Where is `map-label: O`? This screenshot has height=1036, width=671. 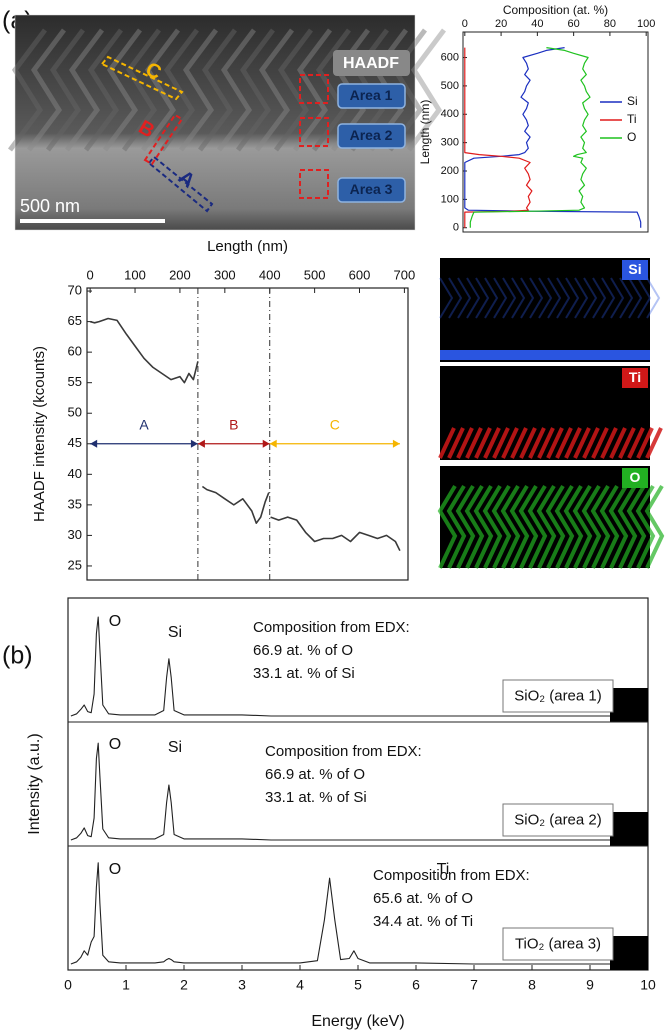 map-label: O is located at coordinates (635, 477).